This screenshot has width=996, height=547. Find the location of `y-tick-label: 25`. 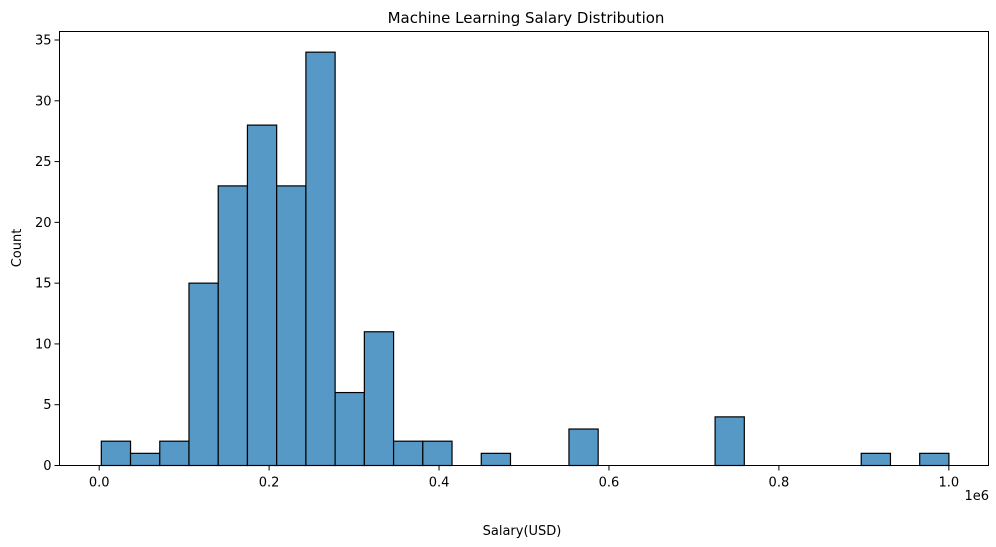

y-tick-label: 25 is located at coordinates (43, 162).